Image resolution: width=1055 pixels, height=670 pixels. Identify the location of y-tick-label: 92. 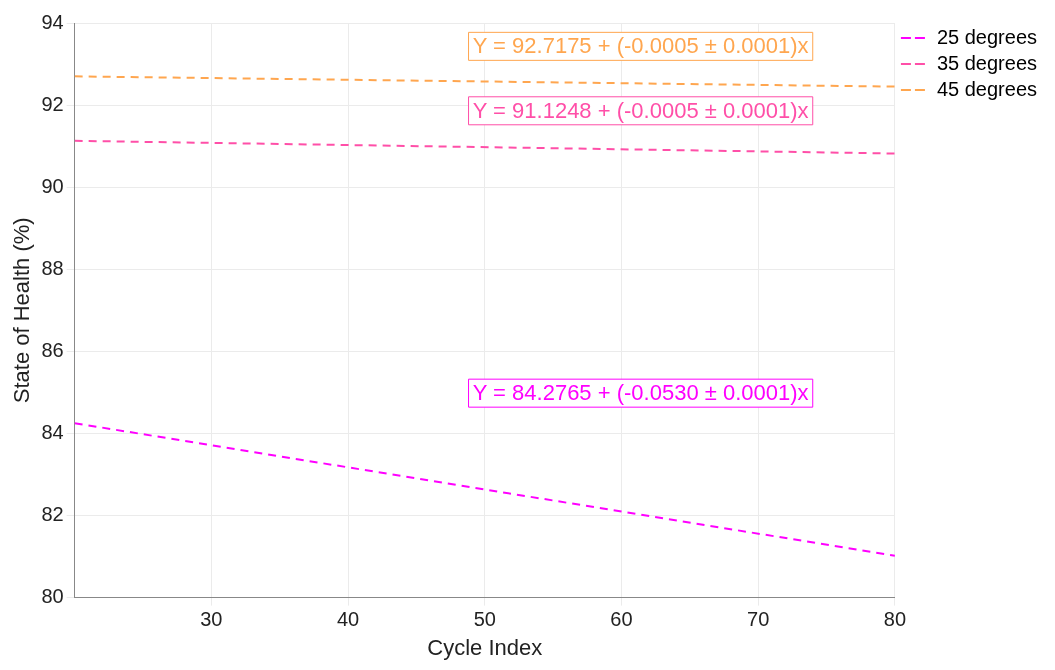
(52, 103).